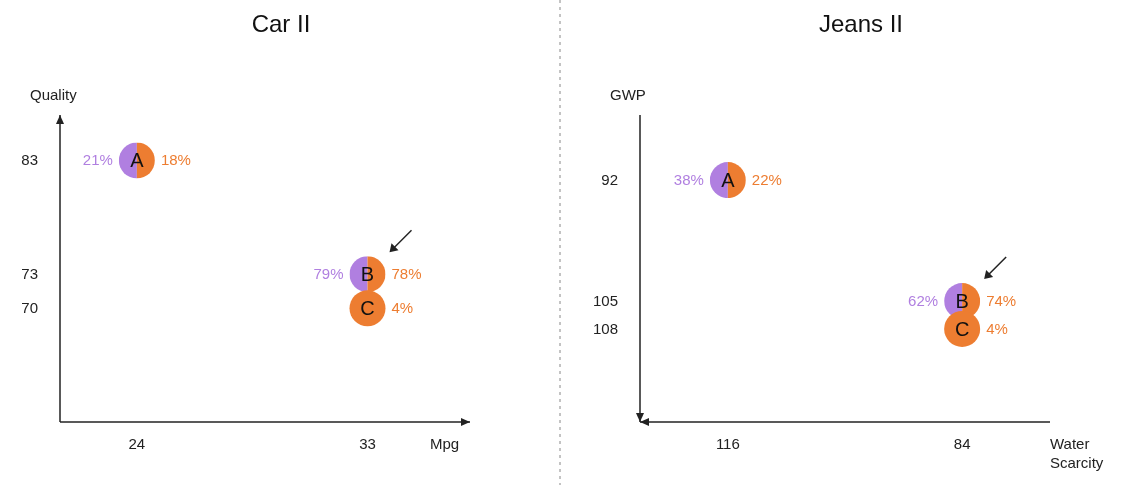 The width and height of the screenshot is (1125, 485). What do you see at coordinates (367, 274) in the screenshot?
I see `annotation: B` at bounding box center [367, 274].